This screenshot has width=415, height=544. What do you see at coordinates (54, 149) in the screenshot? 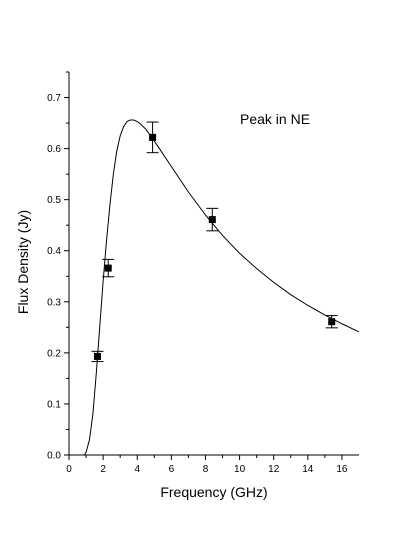
I see `y-tick-label: 0.6` at bounding box center [54, 149].